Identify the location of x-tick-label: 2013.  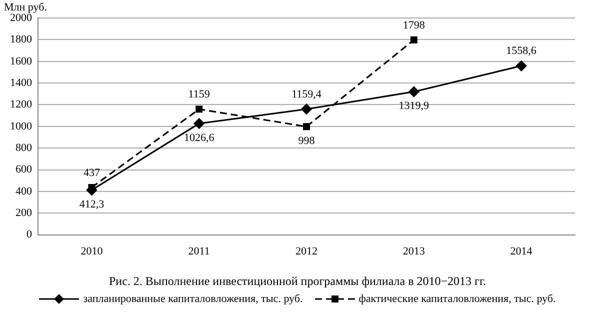
(414, 251).